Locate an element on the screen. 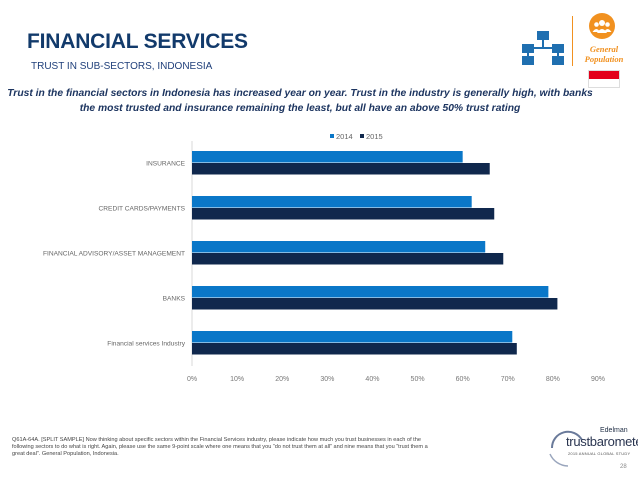 This screenshot has height=479, width=638. edelman-logo-text: Edelman is located at coordinates (614, 430).